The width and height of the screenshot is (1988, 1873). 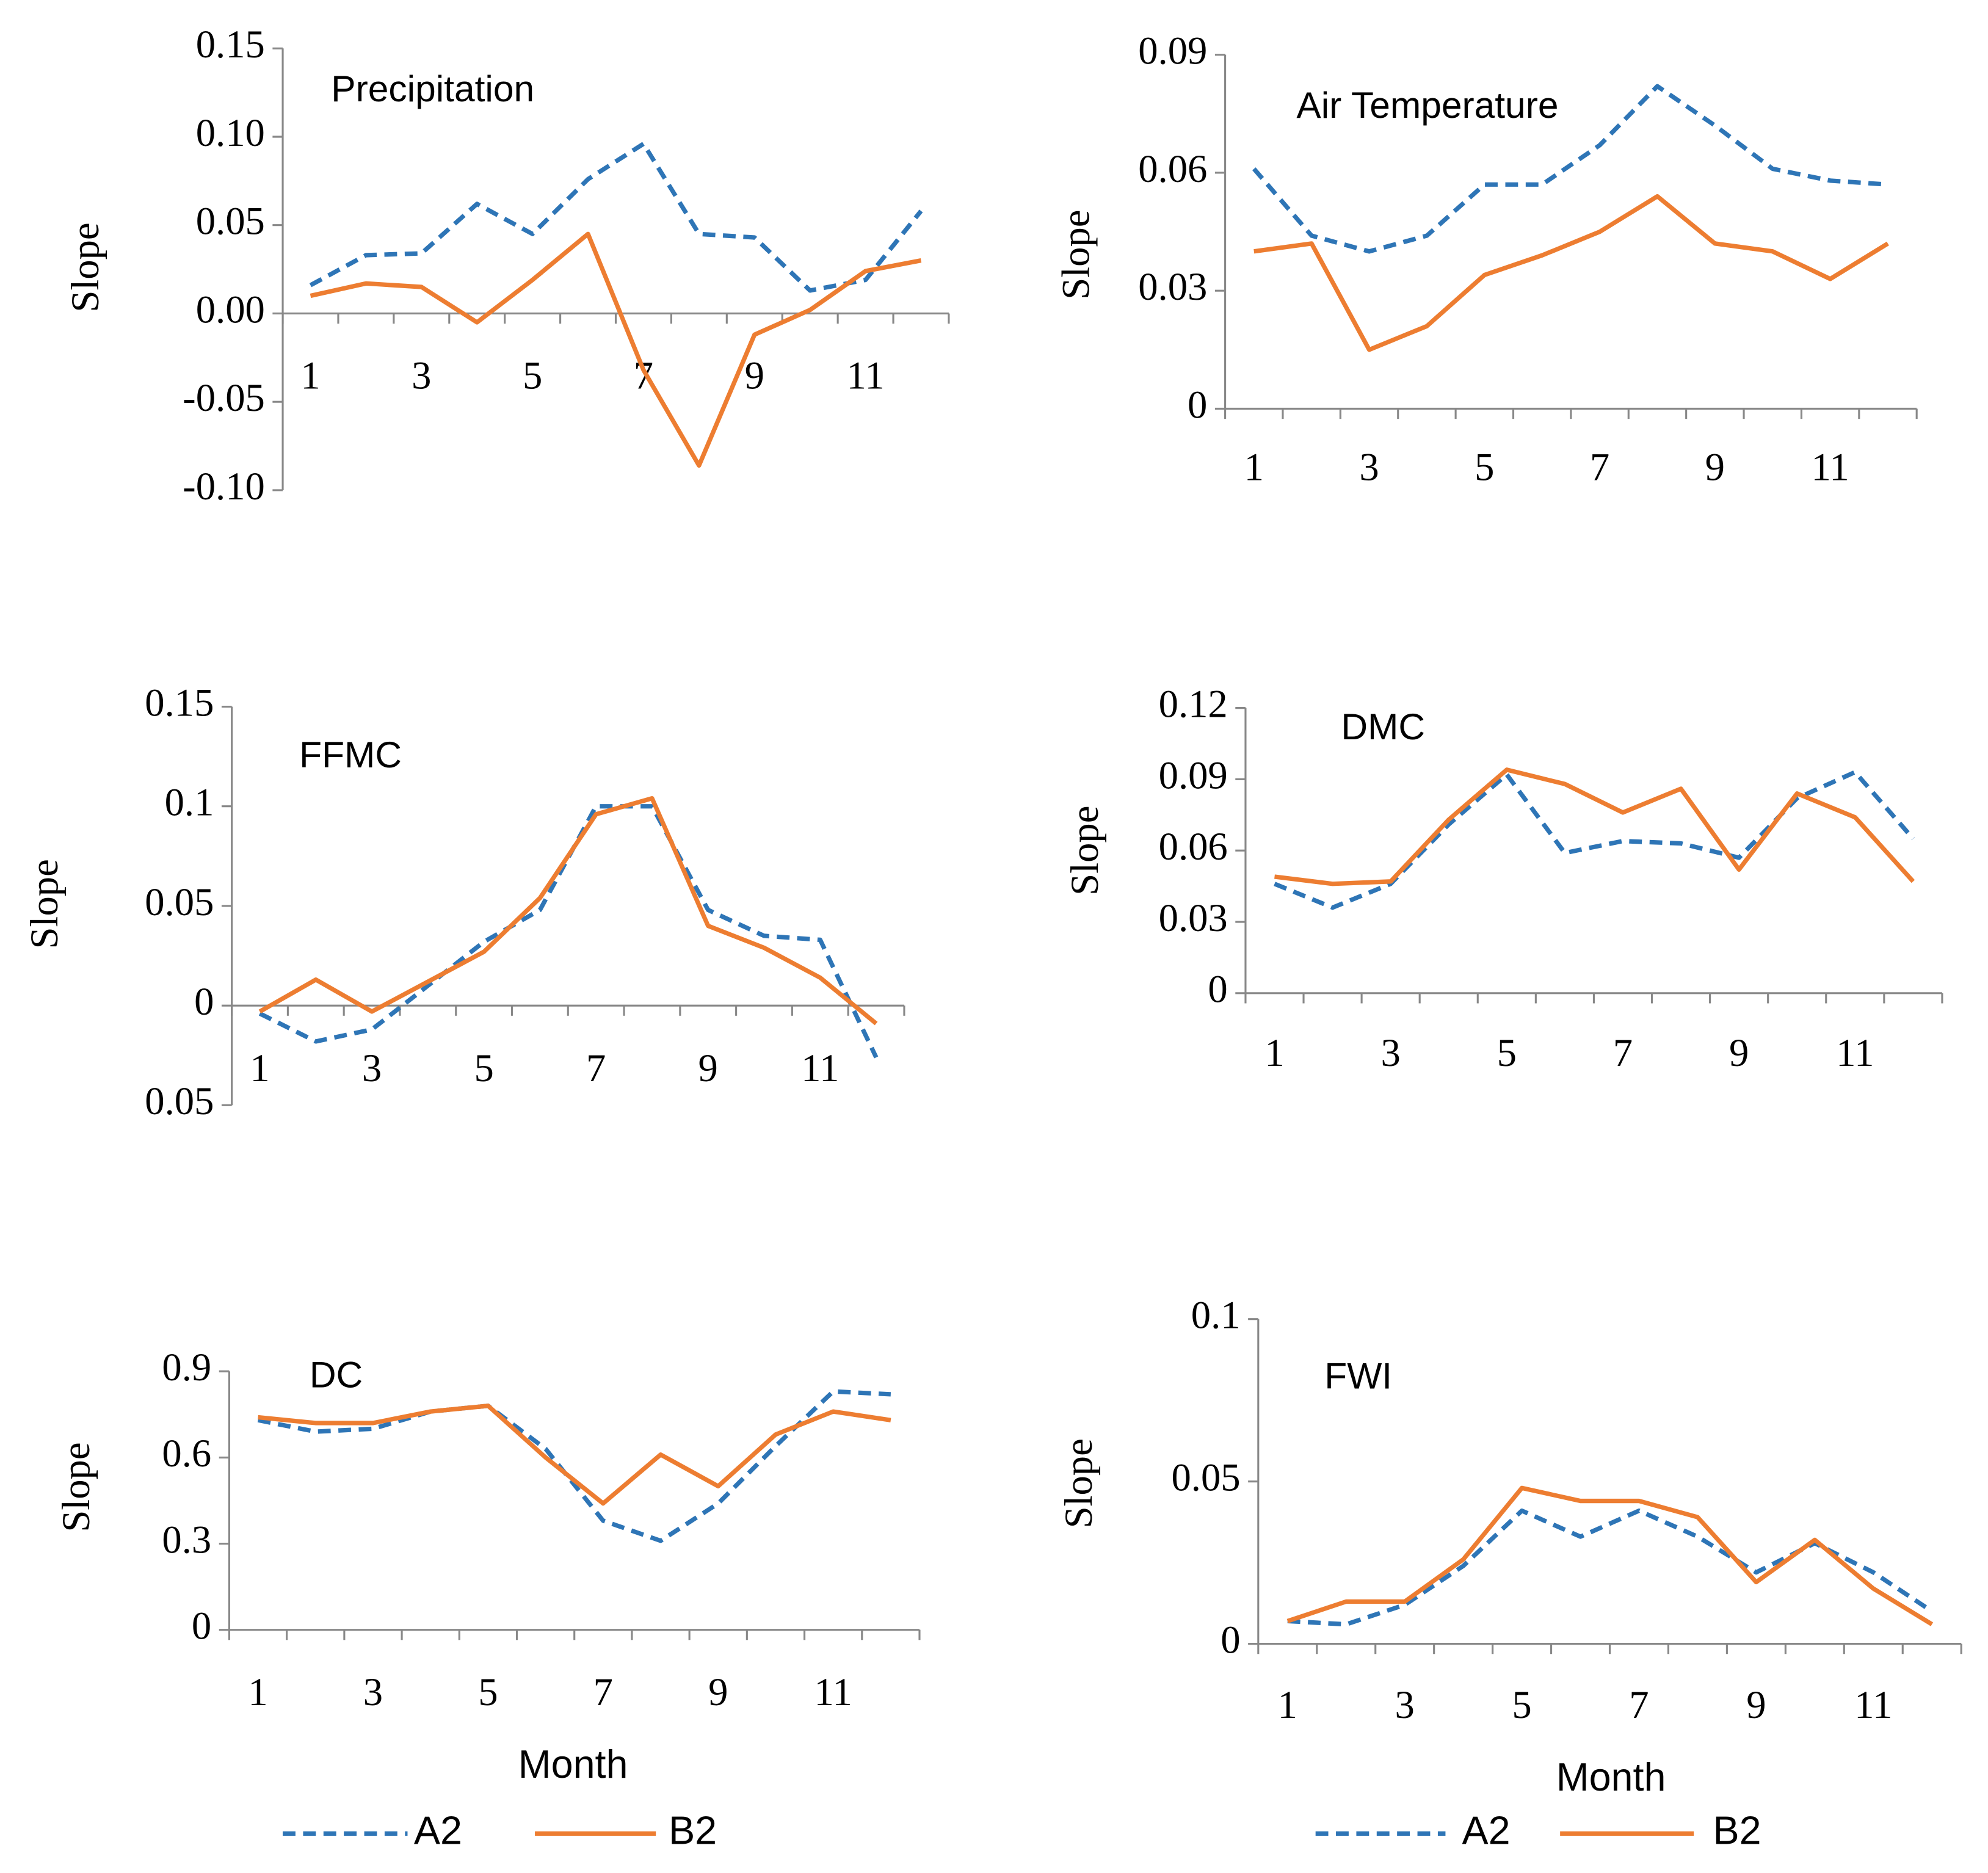 I want to click on chart-title: FWI, so click(x=1358, y=1376).